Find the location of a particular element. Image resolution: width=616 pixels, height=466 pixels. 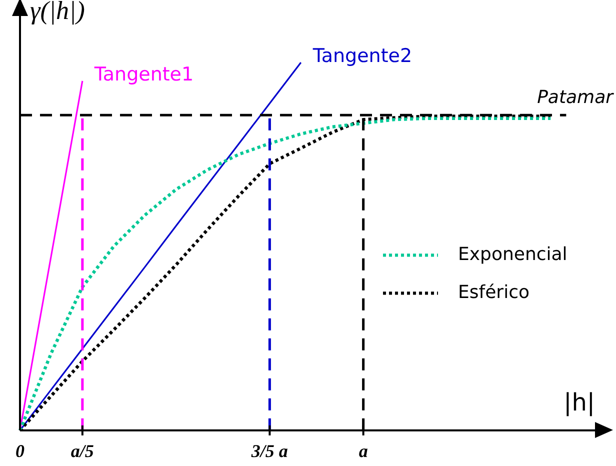

ref-line-label: Patamar is located at coordinates (576, 97).